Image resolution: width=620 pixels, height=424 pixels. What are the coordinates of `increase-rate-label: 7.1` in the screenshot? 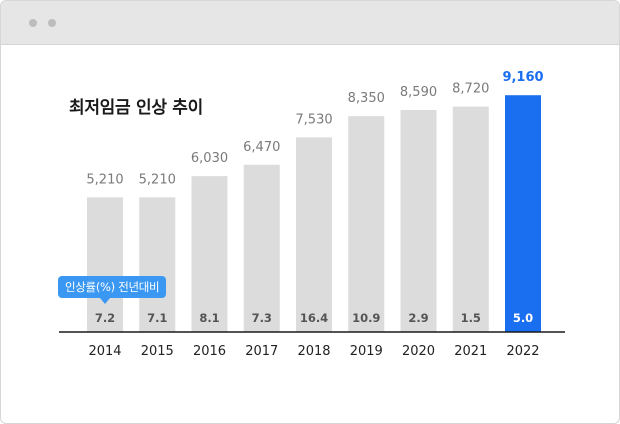 It's located at (157, 318).